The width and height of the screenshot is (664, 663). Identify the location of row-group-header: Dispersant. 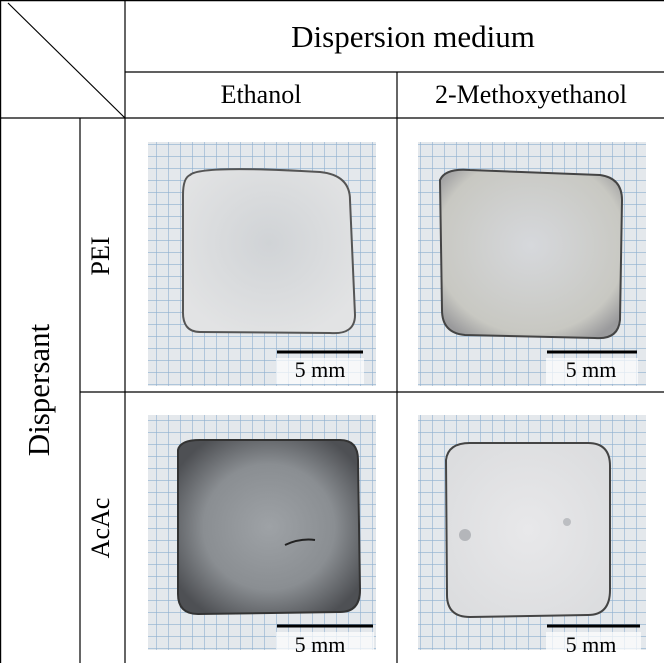
(38, 389).